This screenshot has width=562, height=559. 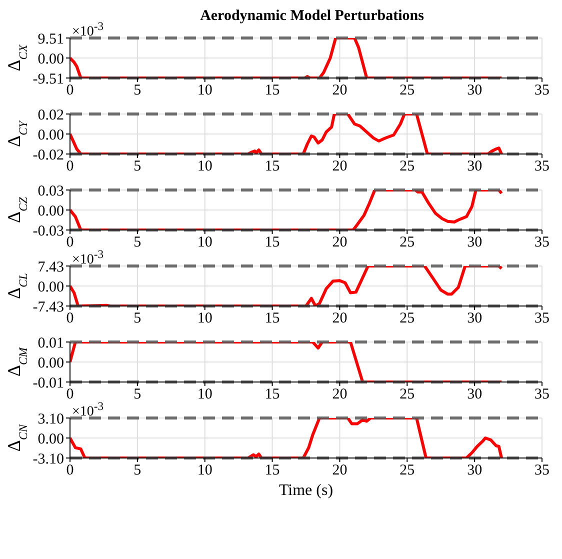 What do you see at coordinates (51, 343) in the screenshot?
I see `y-tick-label: 0.01` at bounding box center [51, 343].